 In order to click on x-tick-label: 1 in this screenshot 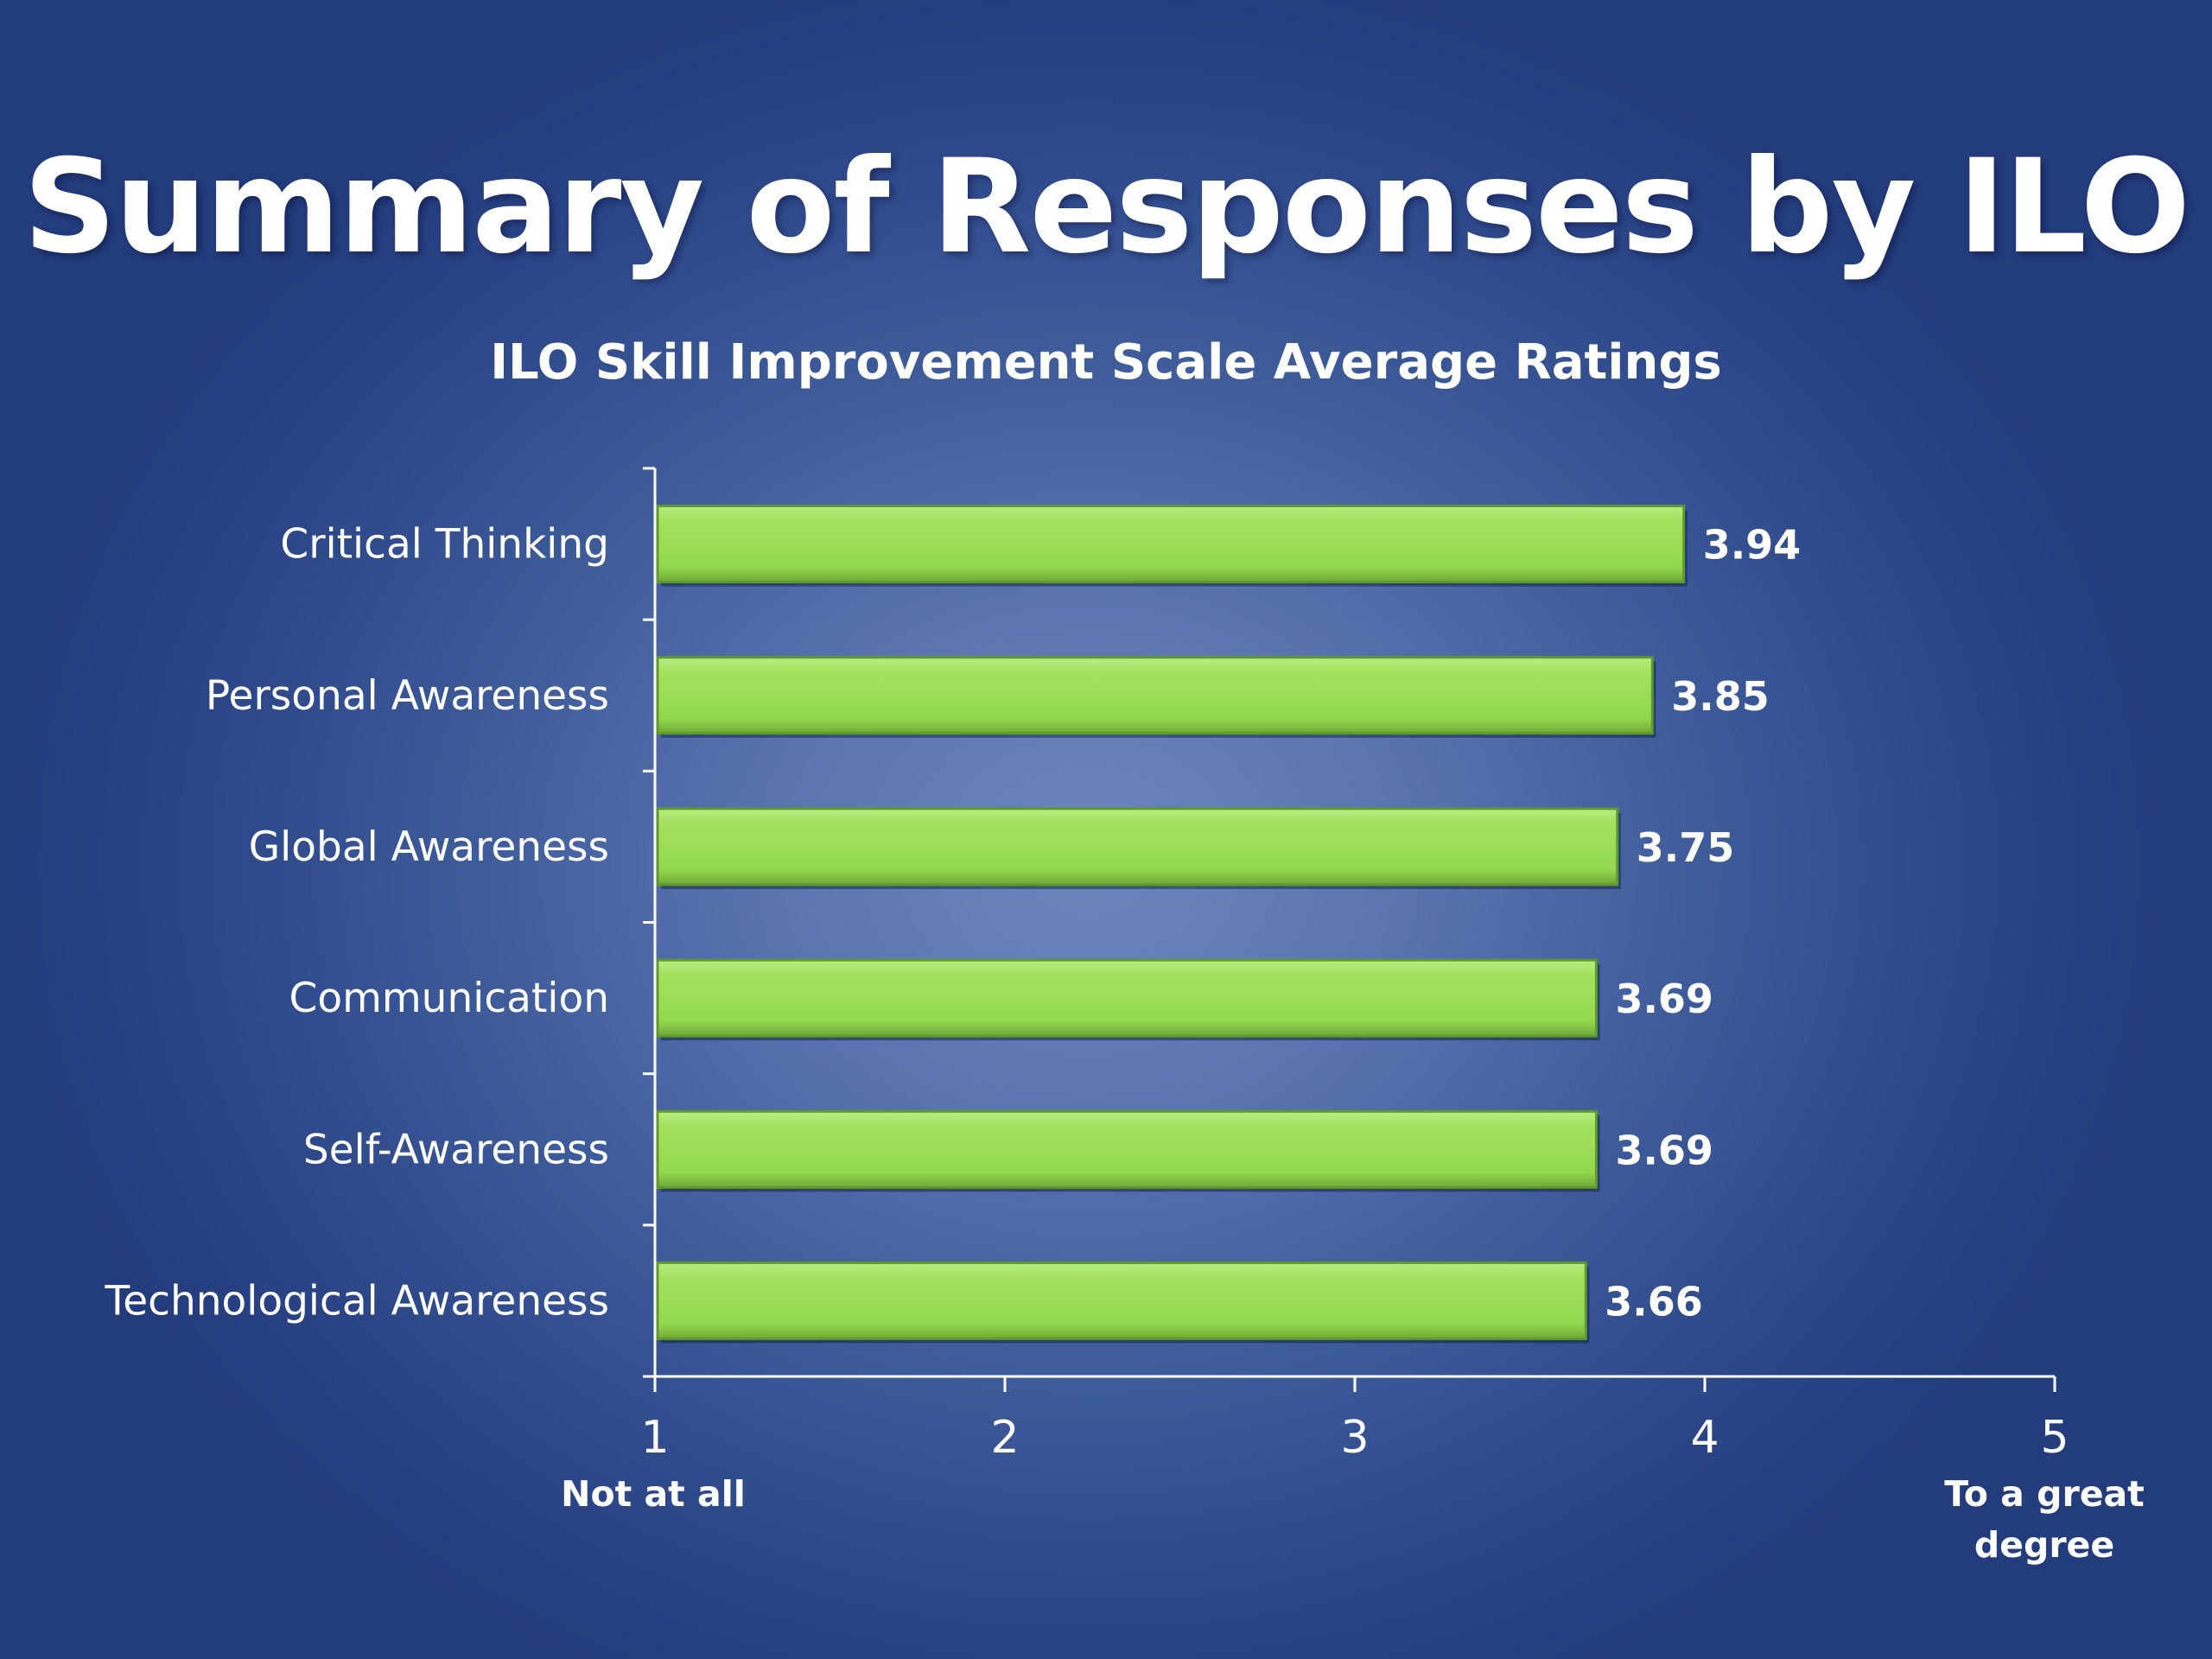, I will do `click(654, 1438)`.